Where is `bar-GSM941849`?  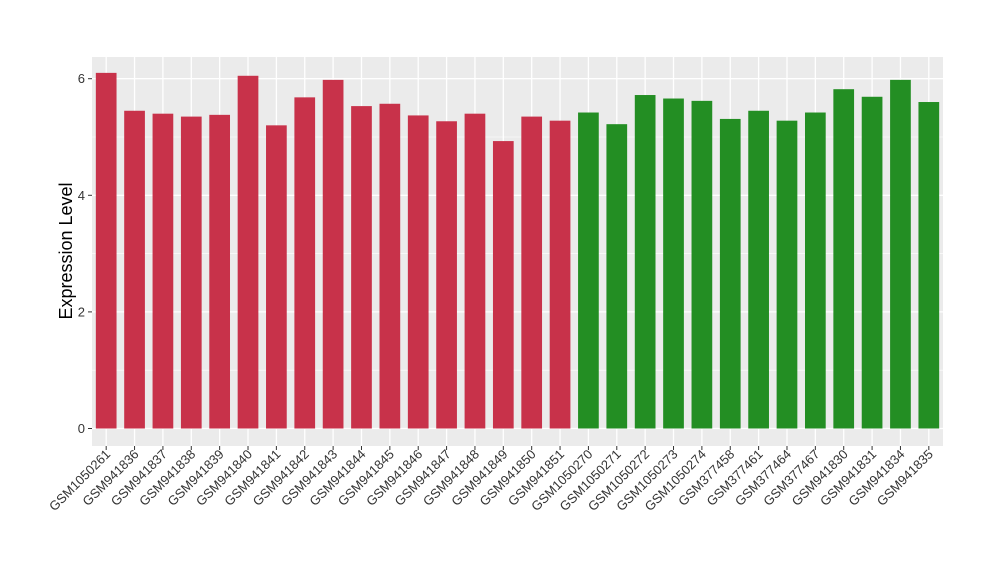
bar-GSM941849 is located at coordinates (503, 285).